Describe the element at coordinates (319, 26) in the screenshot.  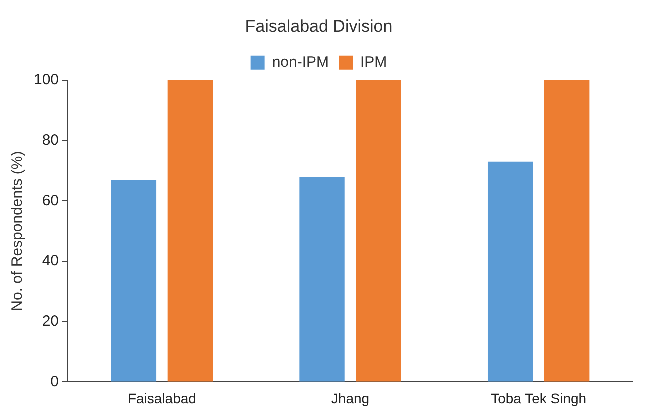
I see `chart-title: Faisalabad Division` at that location.